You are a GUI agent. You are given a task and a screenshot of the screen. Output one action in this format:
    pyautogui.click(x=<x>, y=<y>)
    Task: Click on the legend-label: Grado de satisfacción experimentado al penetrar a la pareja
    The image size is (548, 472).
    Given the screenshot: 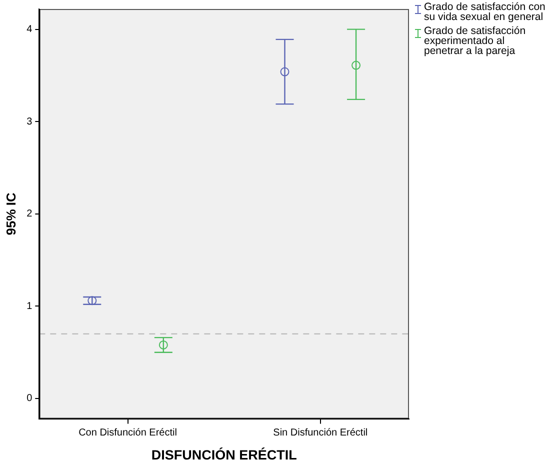 What is the action you would take?
    pyautogui.click(x=475, y=41)
    